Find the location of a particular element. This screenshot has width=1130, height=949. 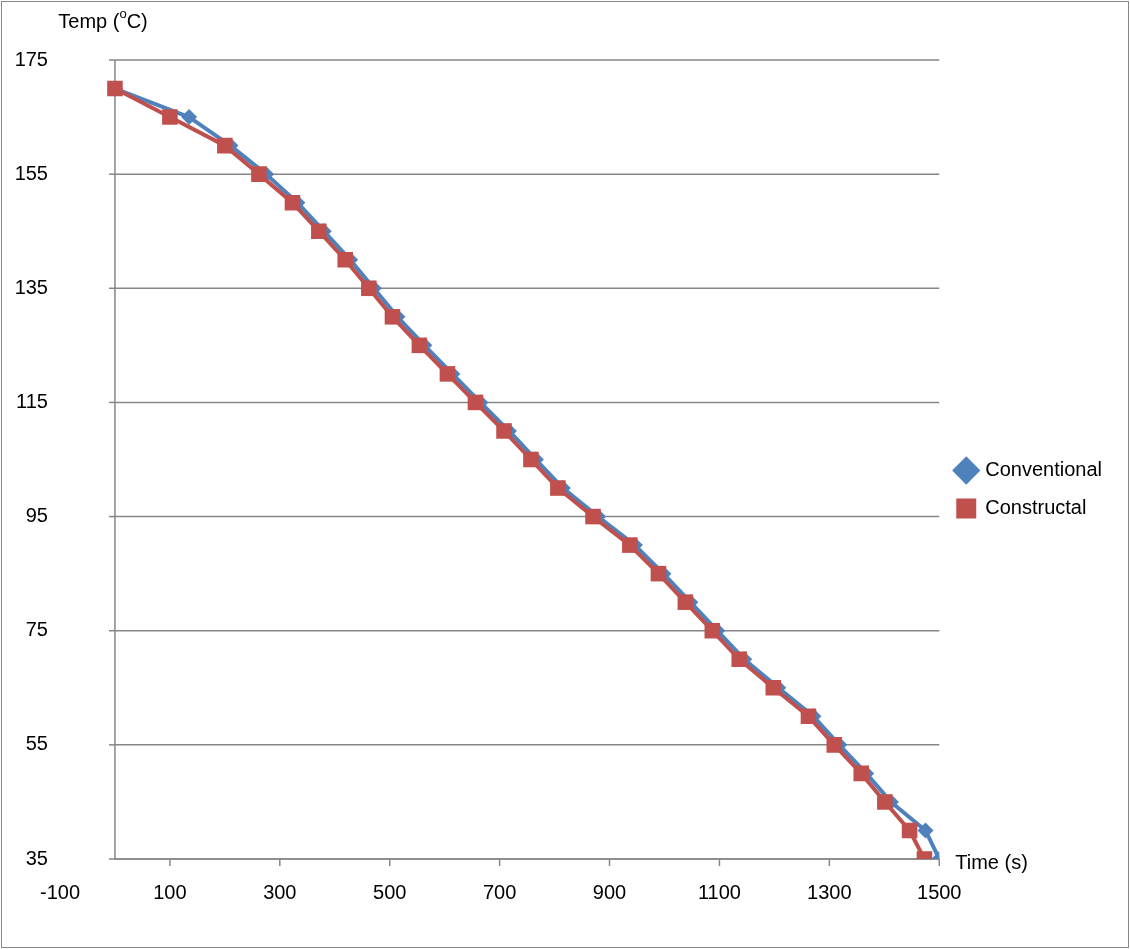

x-tick-label: -100 is located at coordinates (60, 891).